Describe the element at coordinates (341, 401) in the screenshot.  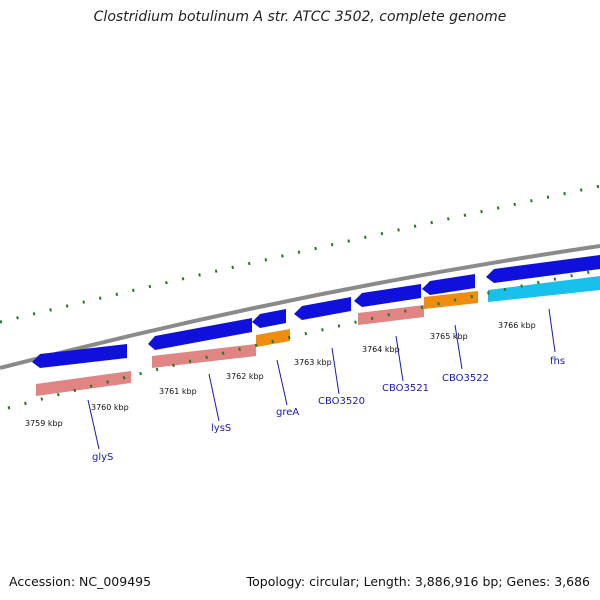
I see `gene-label-CBO3520: CBO3520` at that location.